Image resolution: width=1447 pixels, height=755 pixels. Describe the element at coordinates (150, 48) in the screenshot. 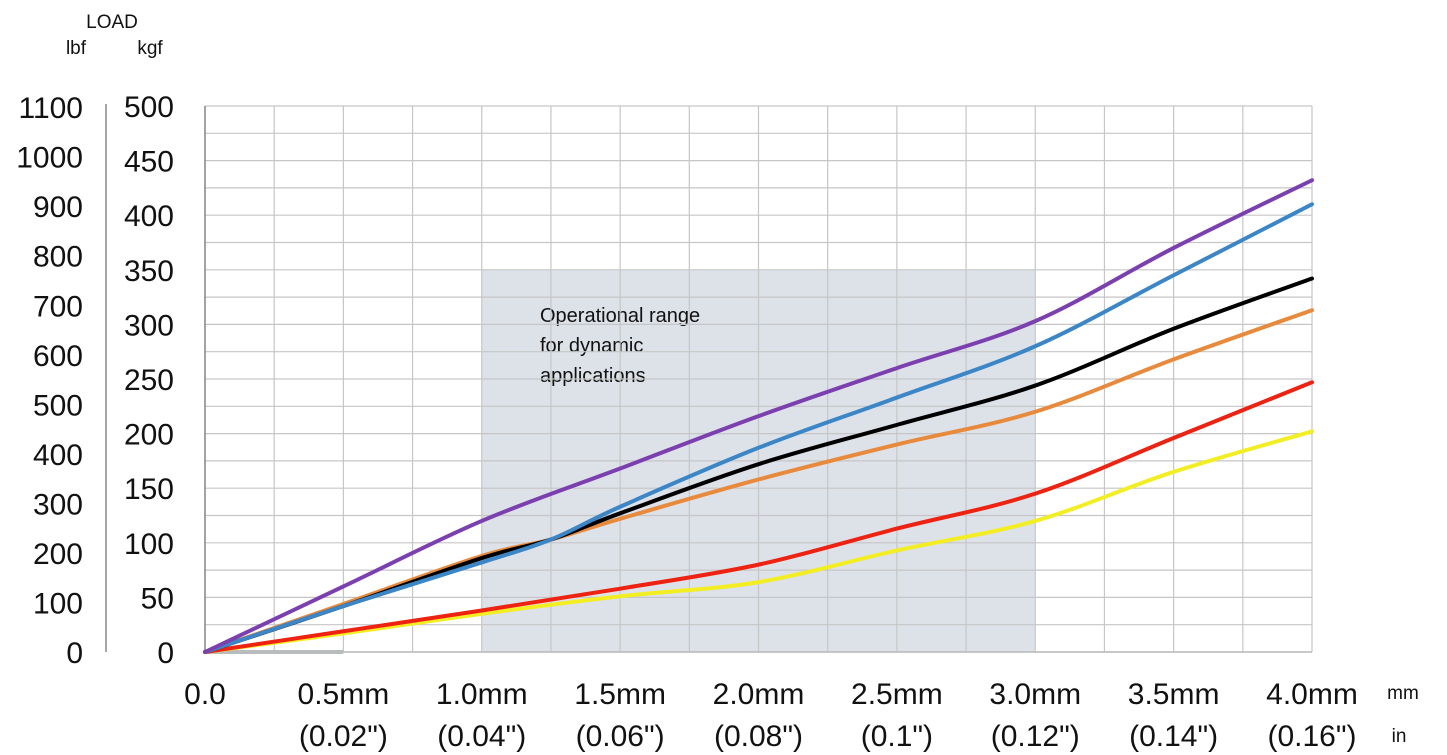

I see `right-axis-unit: kgf` at that location.